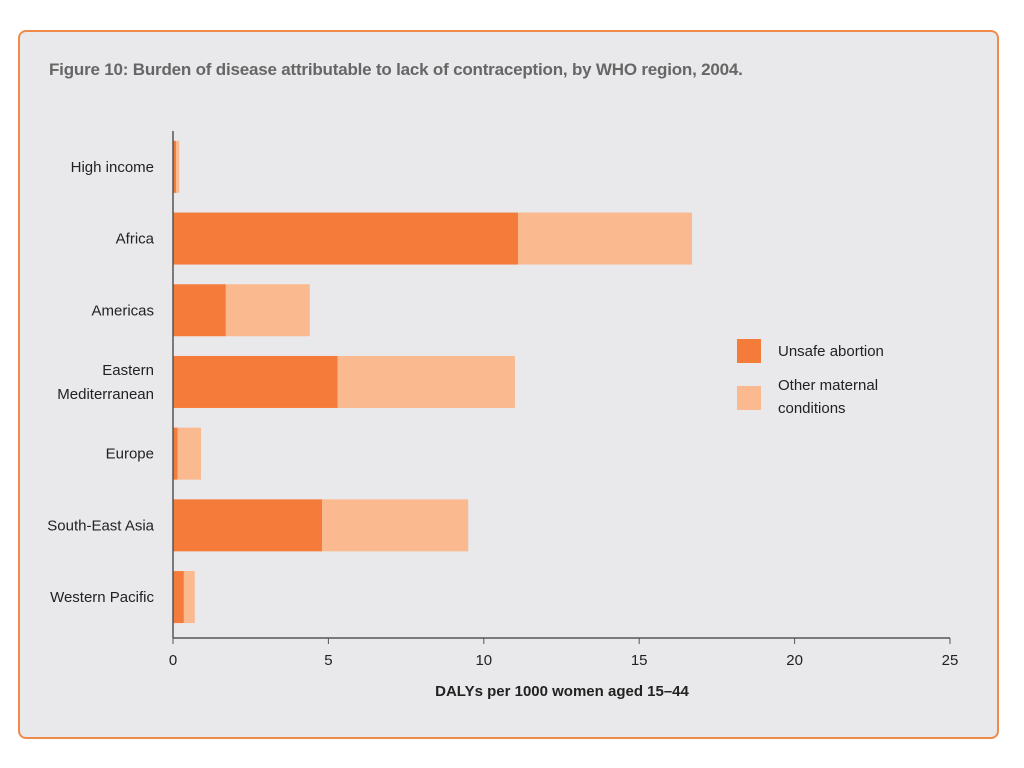 This screenshot has height=768, width=1024. What do you see at coordinates (173, 660) in the screenshot?
I see `x-tick-label-0: 0` at bounding box center [173, 660].